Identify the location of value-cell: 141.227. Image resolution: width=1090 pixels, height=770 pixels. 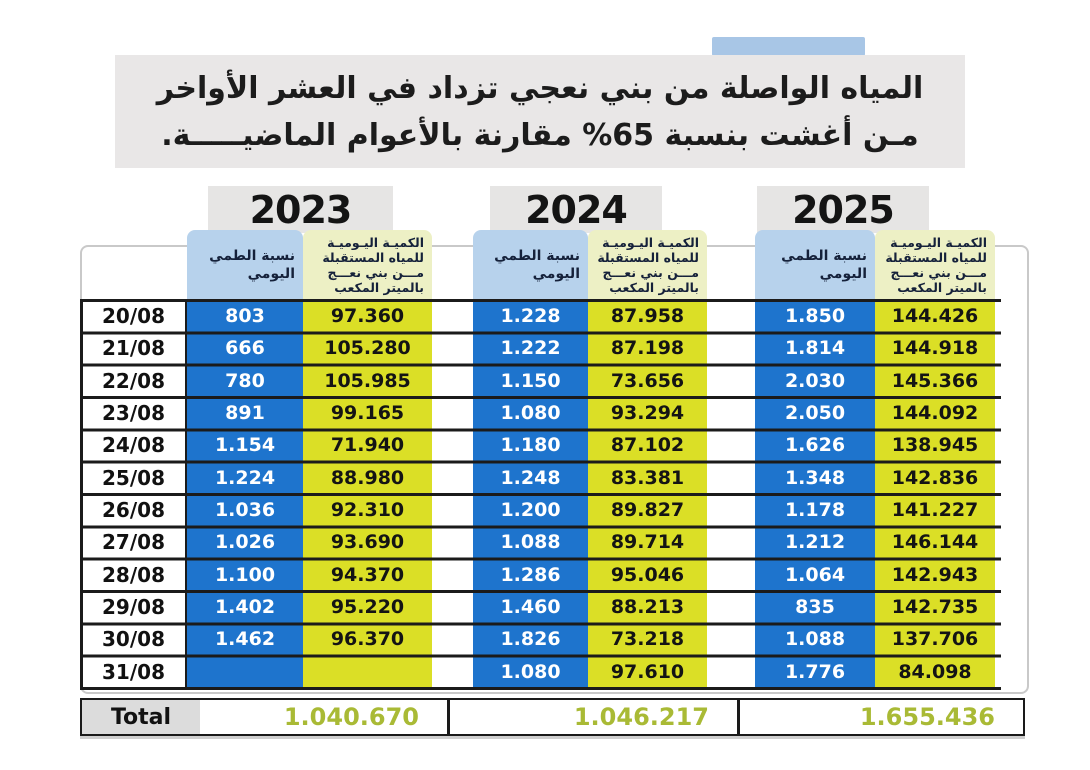
(935, 510).